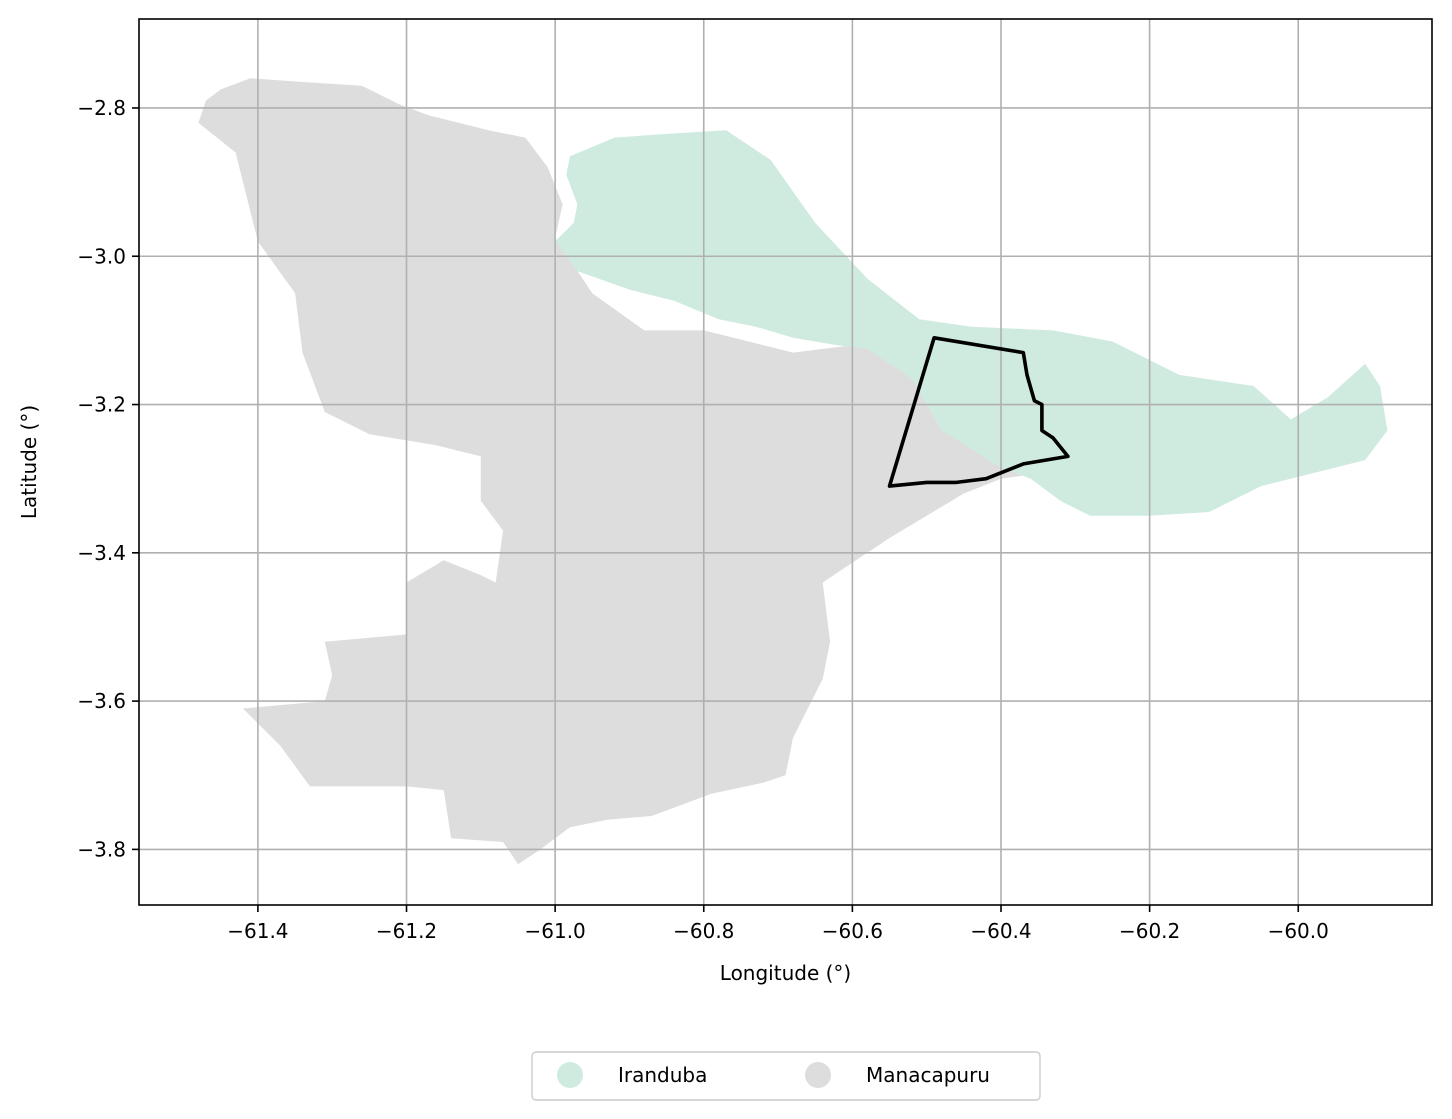 The width and height of the screenshot is (1452, 1119). Describe the element at coordinates (785, 973) in the screenshot. I see `x-axis-label: Longitude (°)` at that location.